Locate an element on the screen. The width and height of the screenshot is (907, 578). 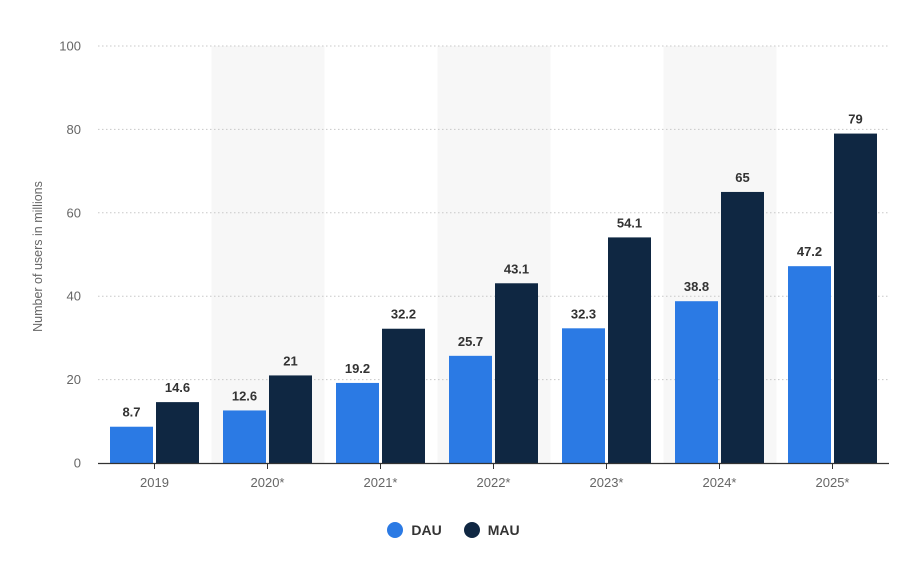
legend-item-mau: MAU is located at coordinates (491, 530).